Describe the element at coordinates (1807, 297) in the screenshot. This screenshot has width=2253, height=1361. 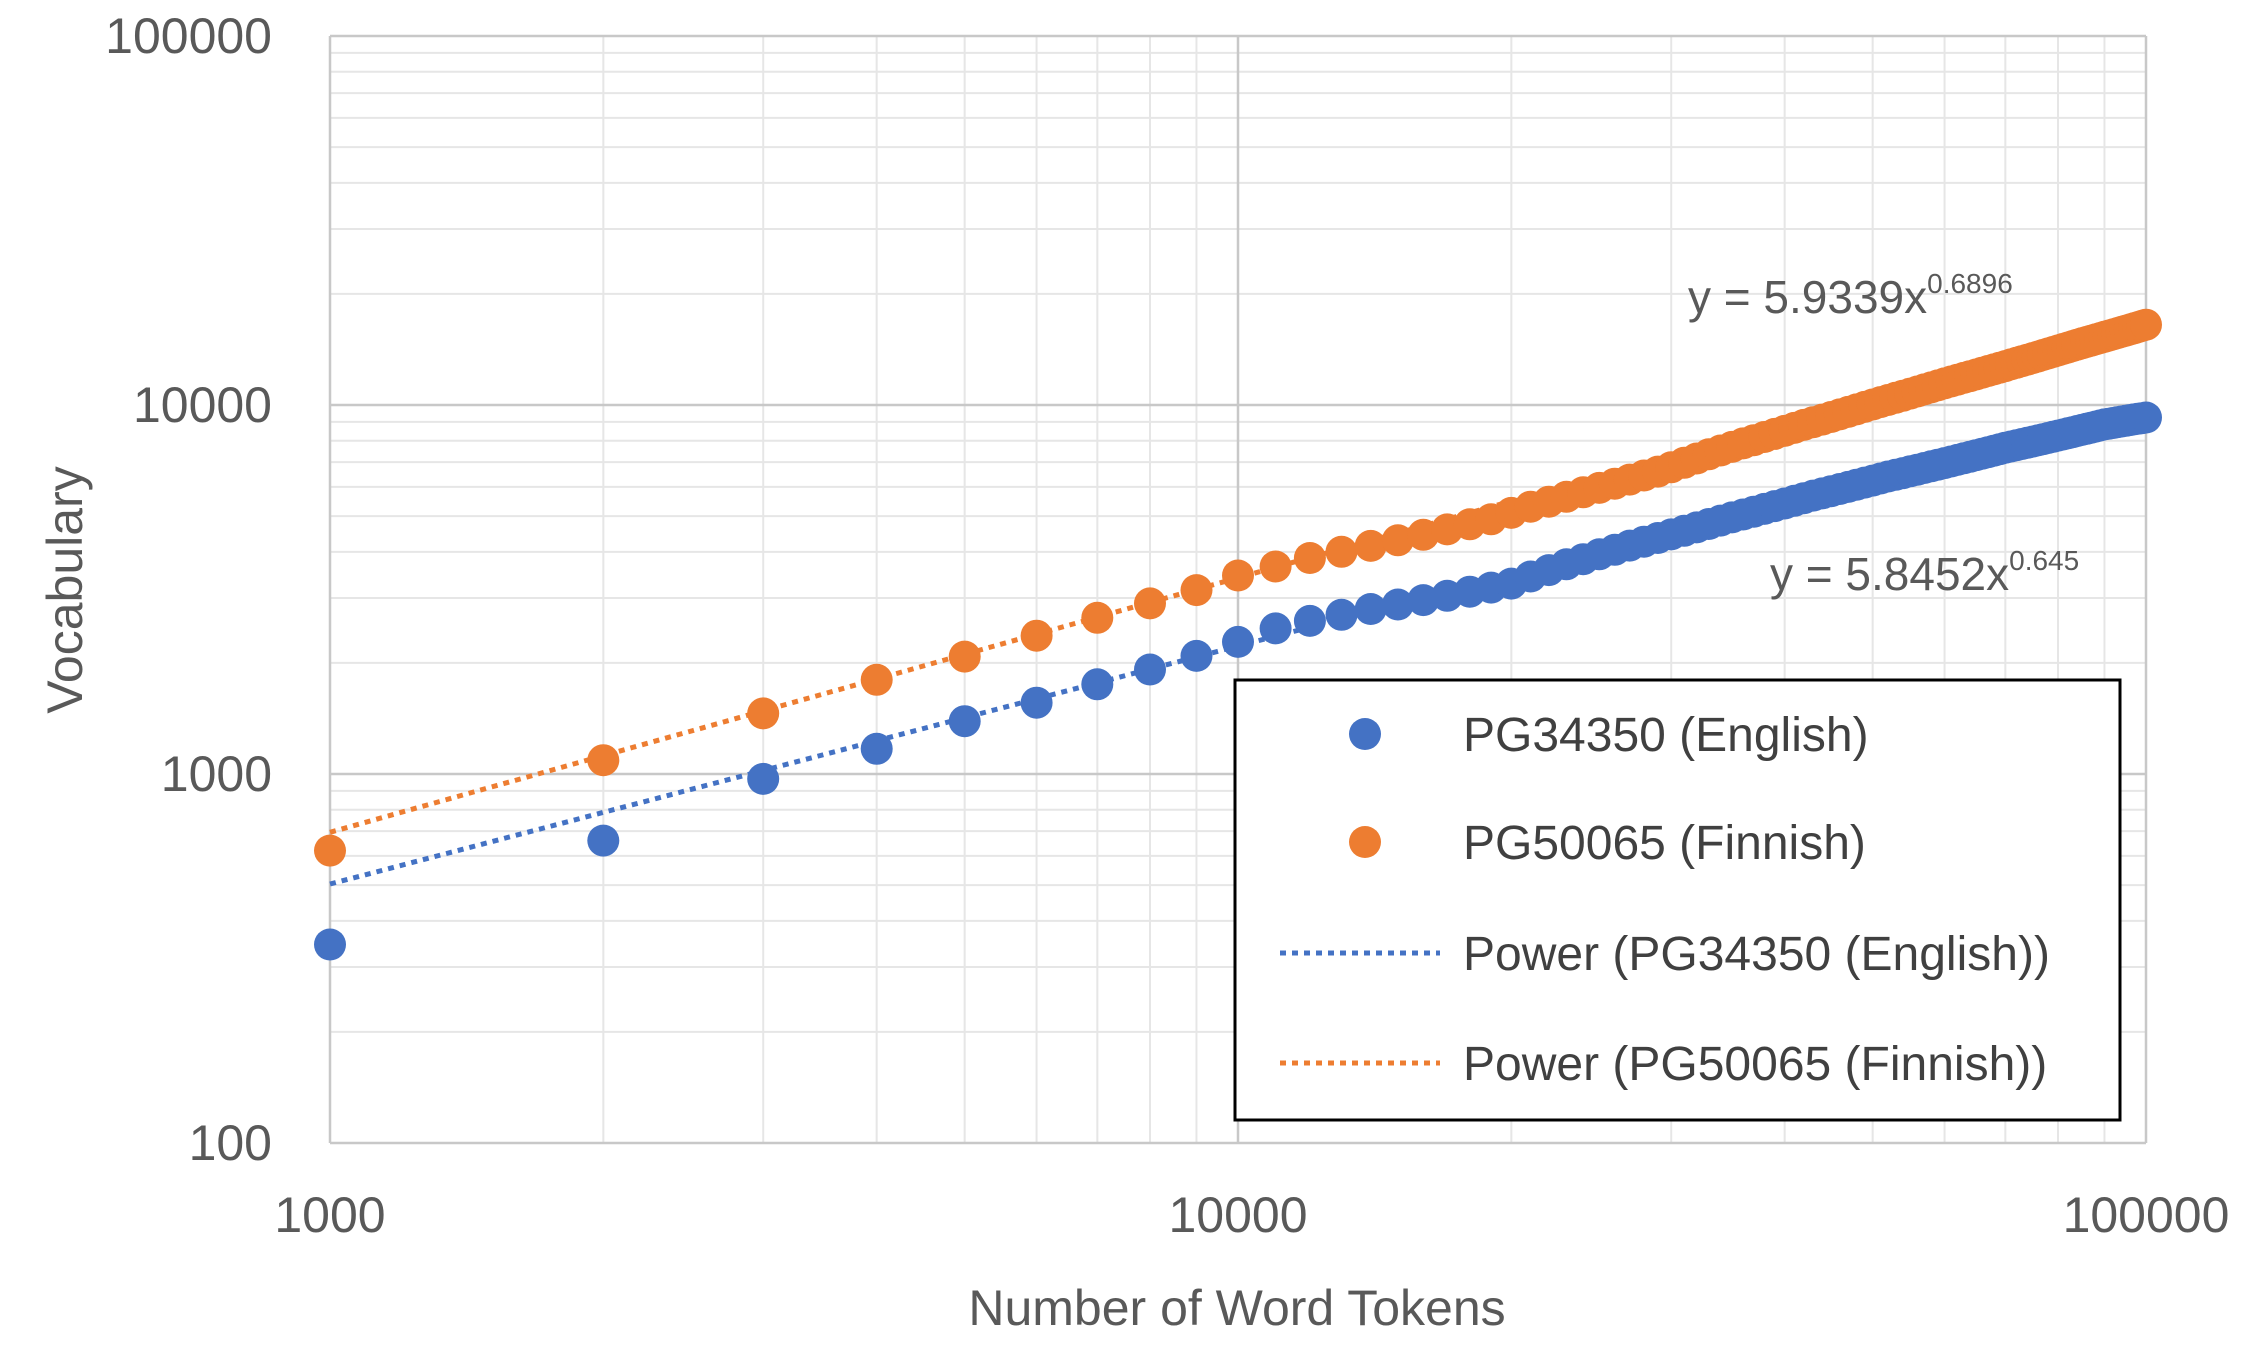
I see `finnish-equation-base: y = 5.9339x` at that location.